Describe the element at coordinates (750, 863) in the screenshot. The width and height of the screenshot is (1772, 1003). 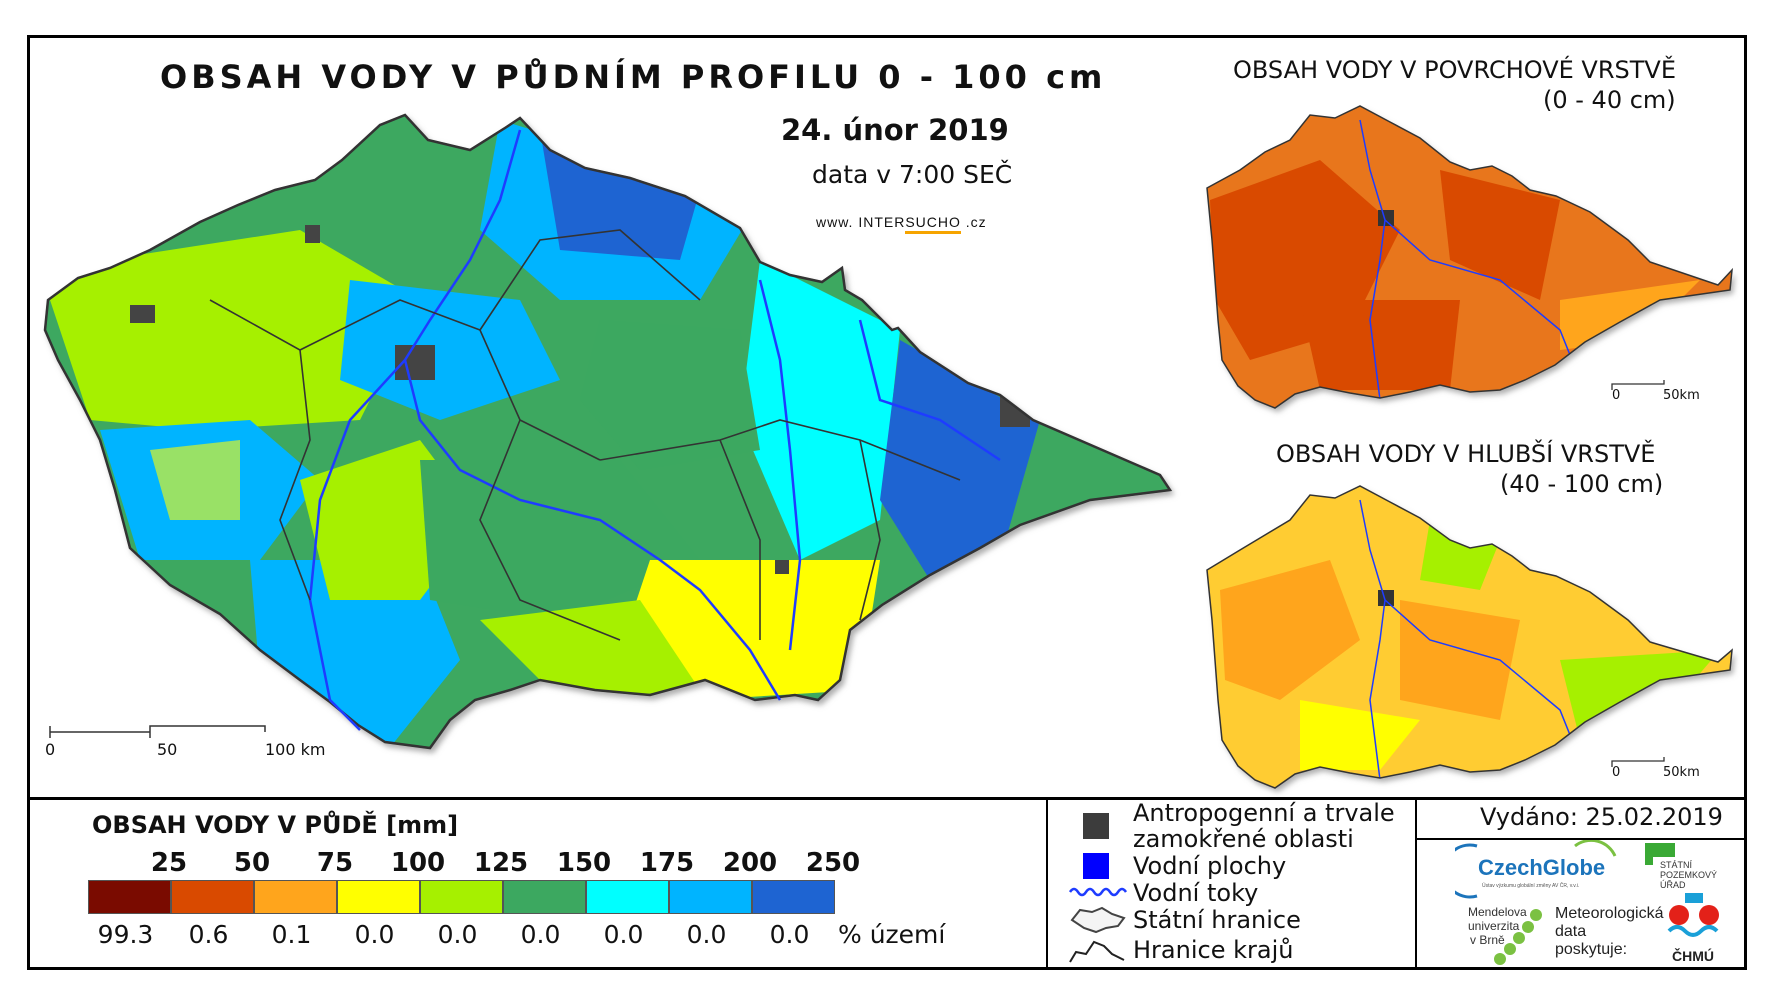
I see `legend-break-label: 200` at that location.